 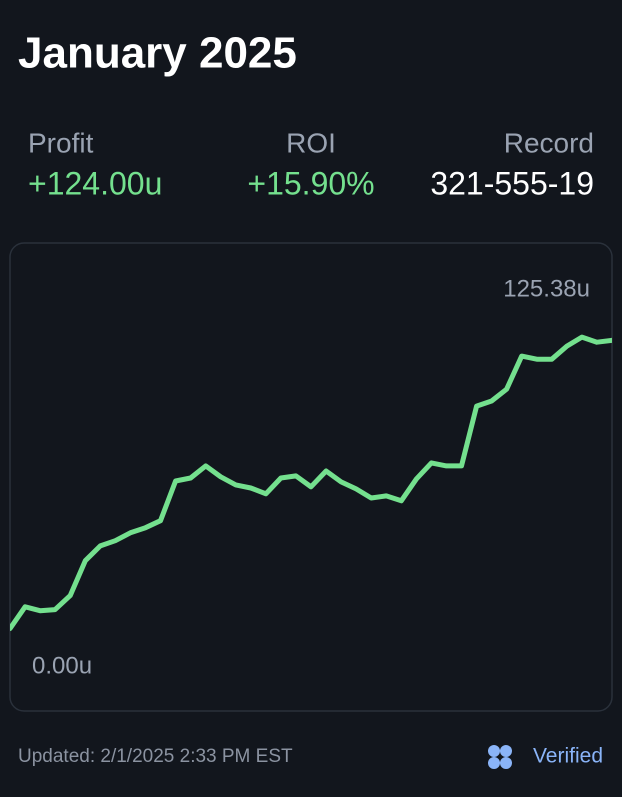 What do you see at coordinates (512, 183) in the screenshot?
I see `stat-value: 321-555-19` at bounding box center [512, 183].